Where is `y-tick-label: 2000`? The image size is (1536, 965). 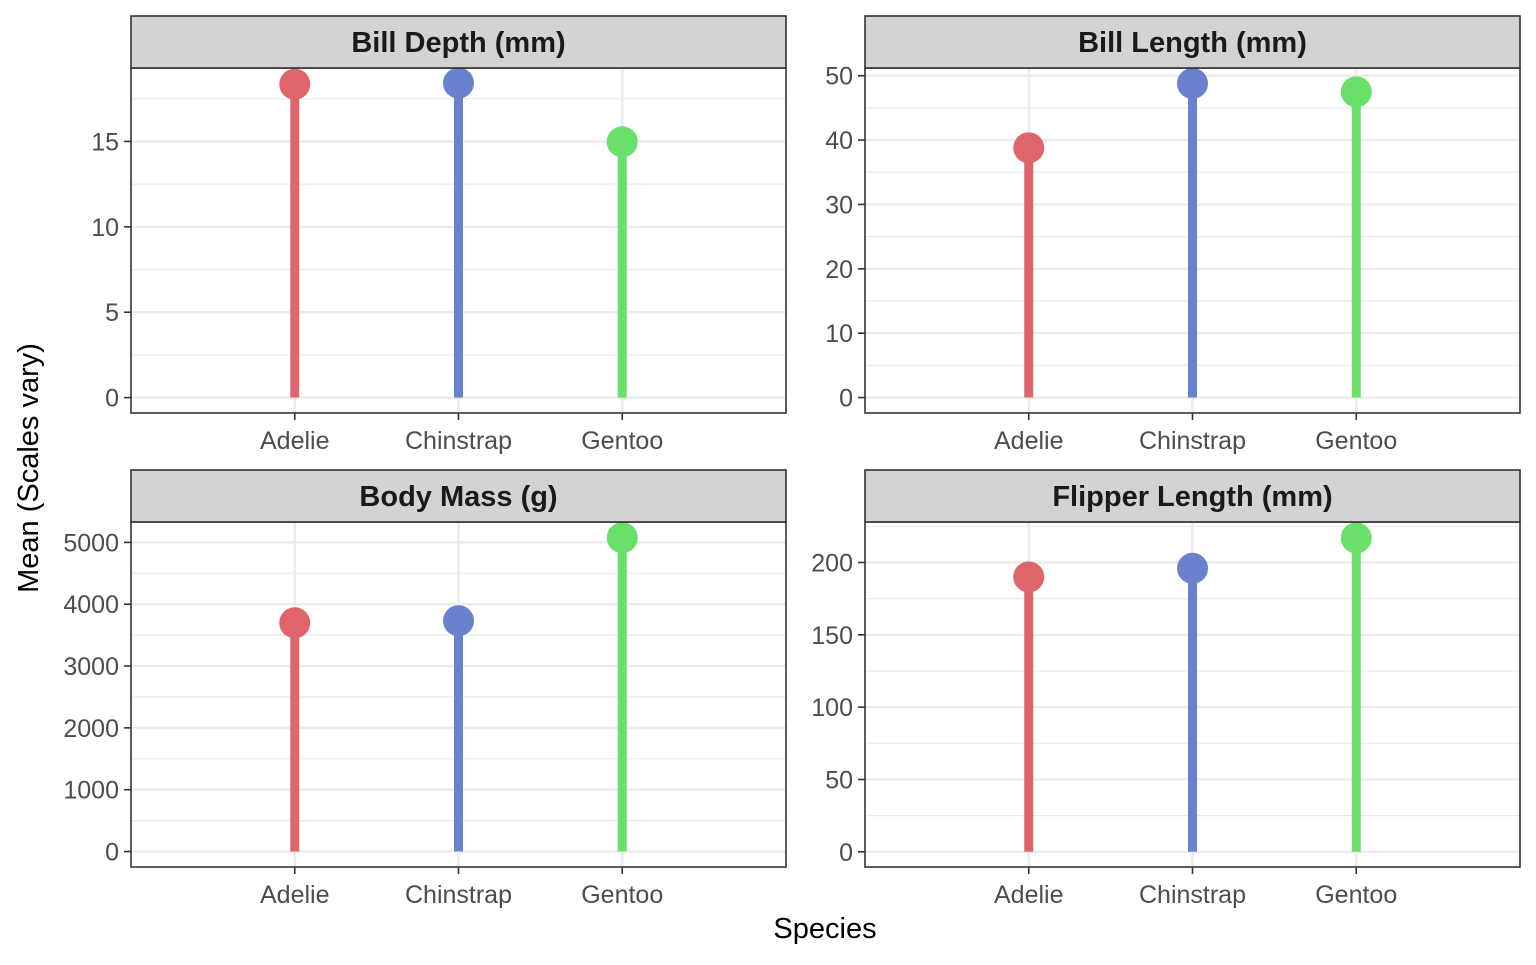 y-tick-label: 2000 is located at coordinates (91, 729).